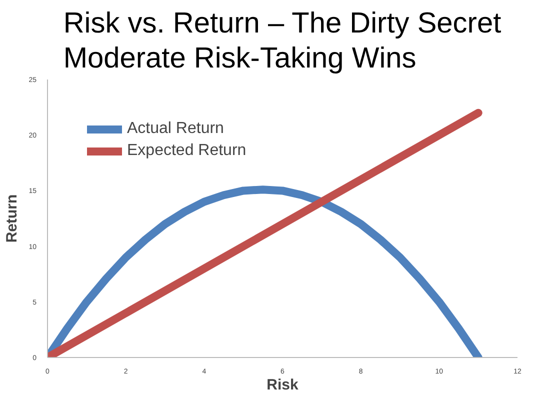  Describe the element at coordinates (12, 218) in the screenshot. I see `y-axis-title: Return` at that location.